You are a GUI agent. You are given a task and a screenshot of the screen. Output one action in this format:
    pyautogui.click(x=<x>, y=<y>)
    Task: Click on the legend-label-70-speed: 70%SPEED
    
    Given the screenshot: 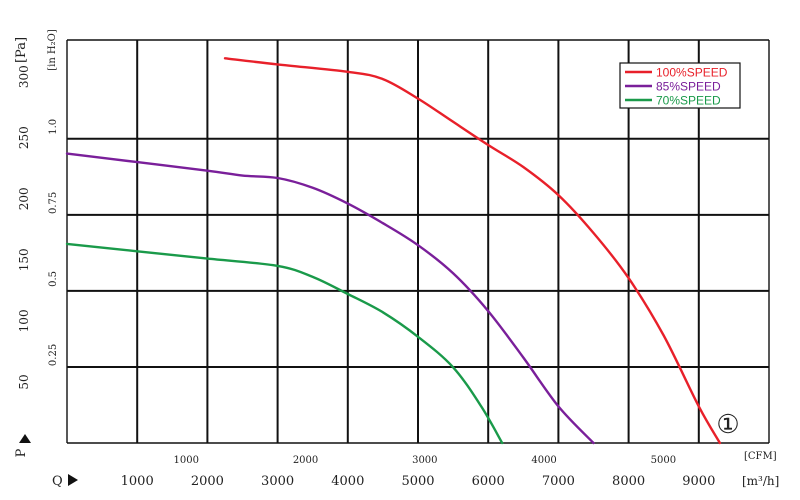 What is the action you would take?
    pyautogui.click(x=688, y=101)
    